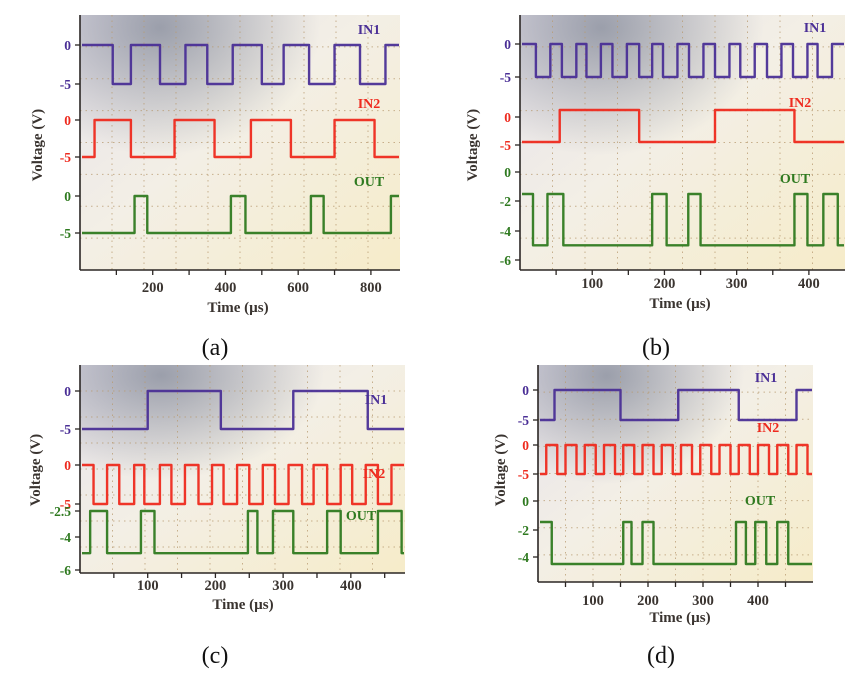 The image size is (858, 682). Describe the element at coordinates (215, 656) in the screenshot. I see `panel-caption-c: (c)` at that location.